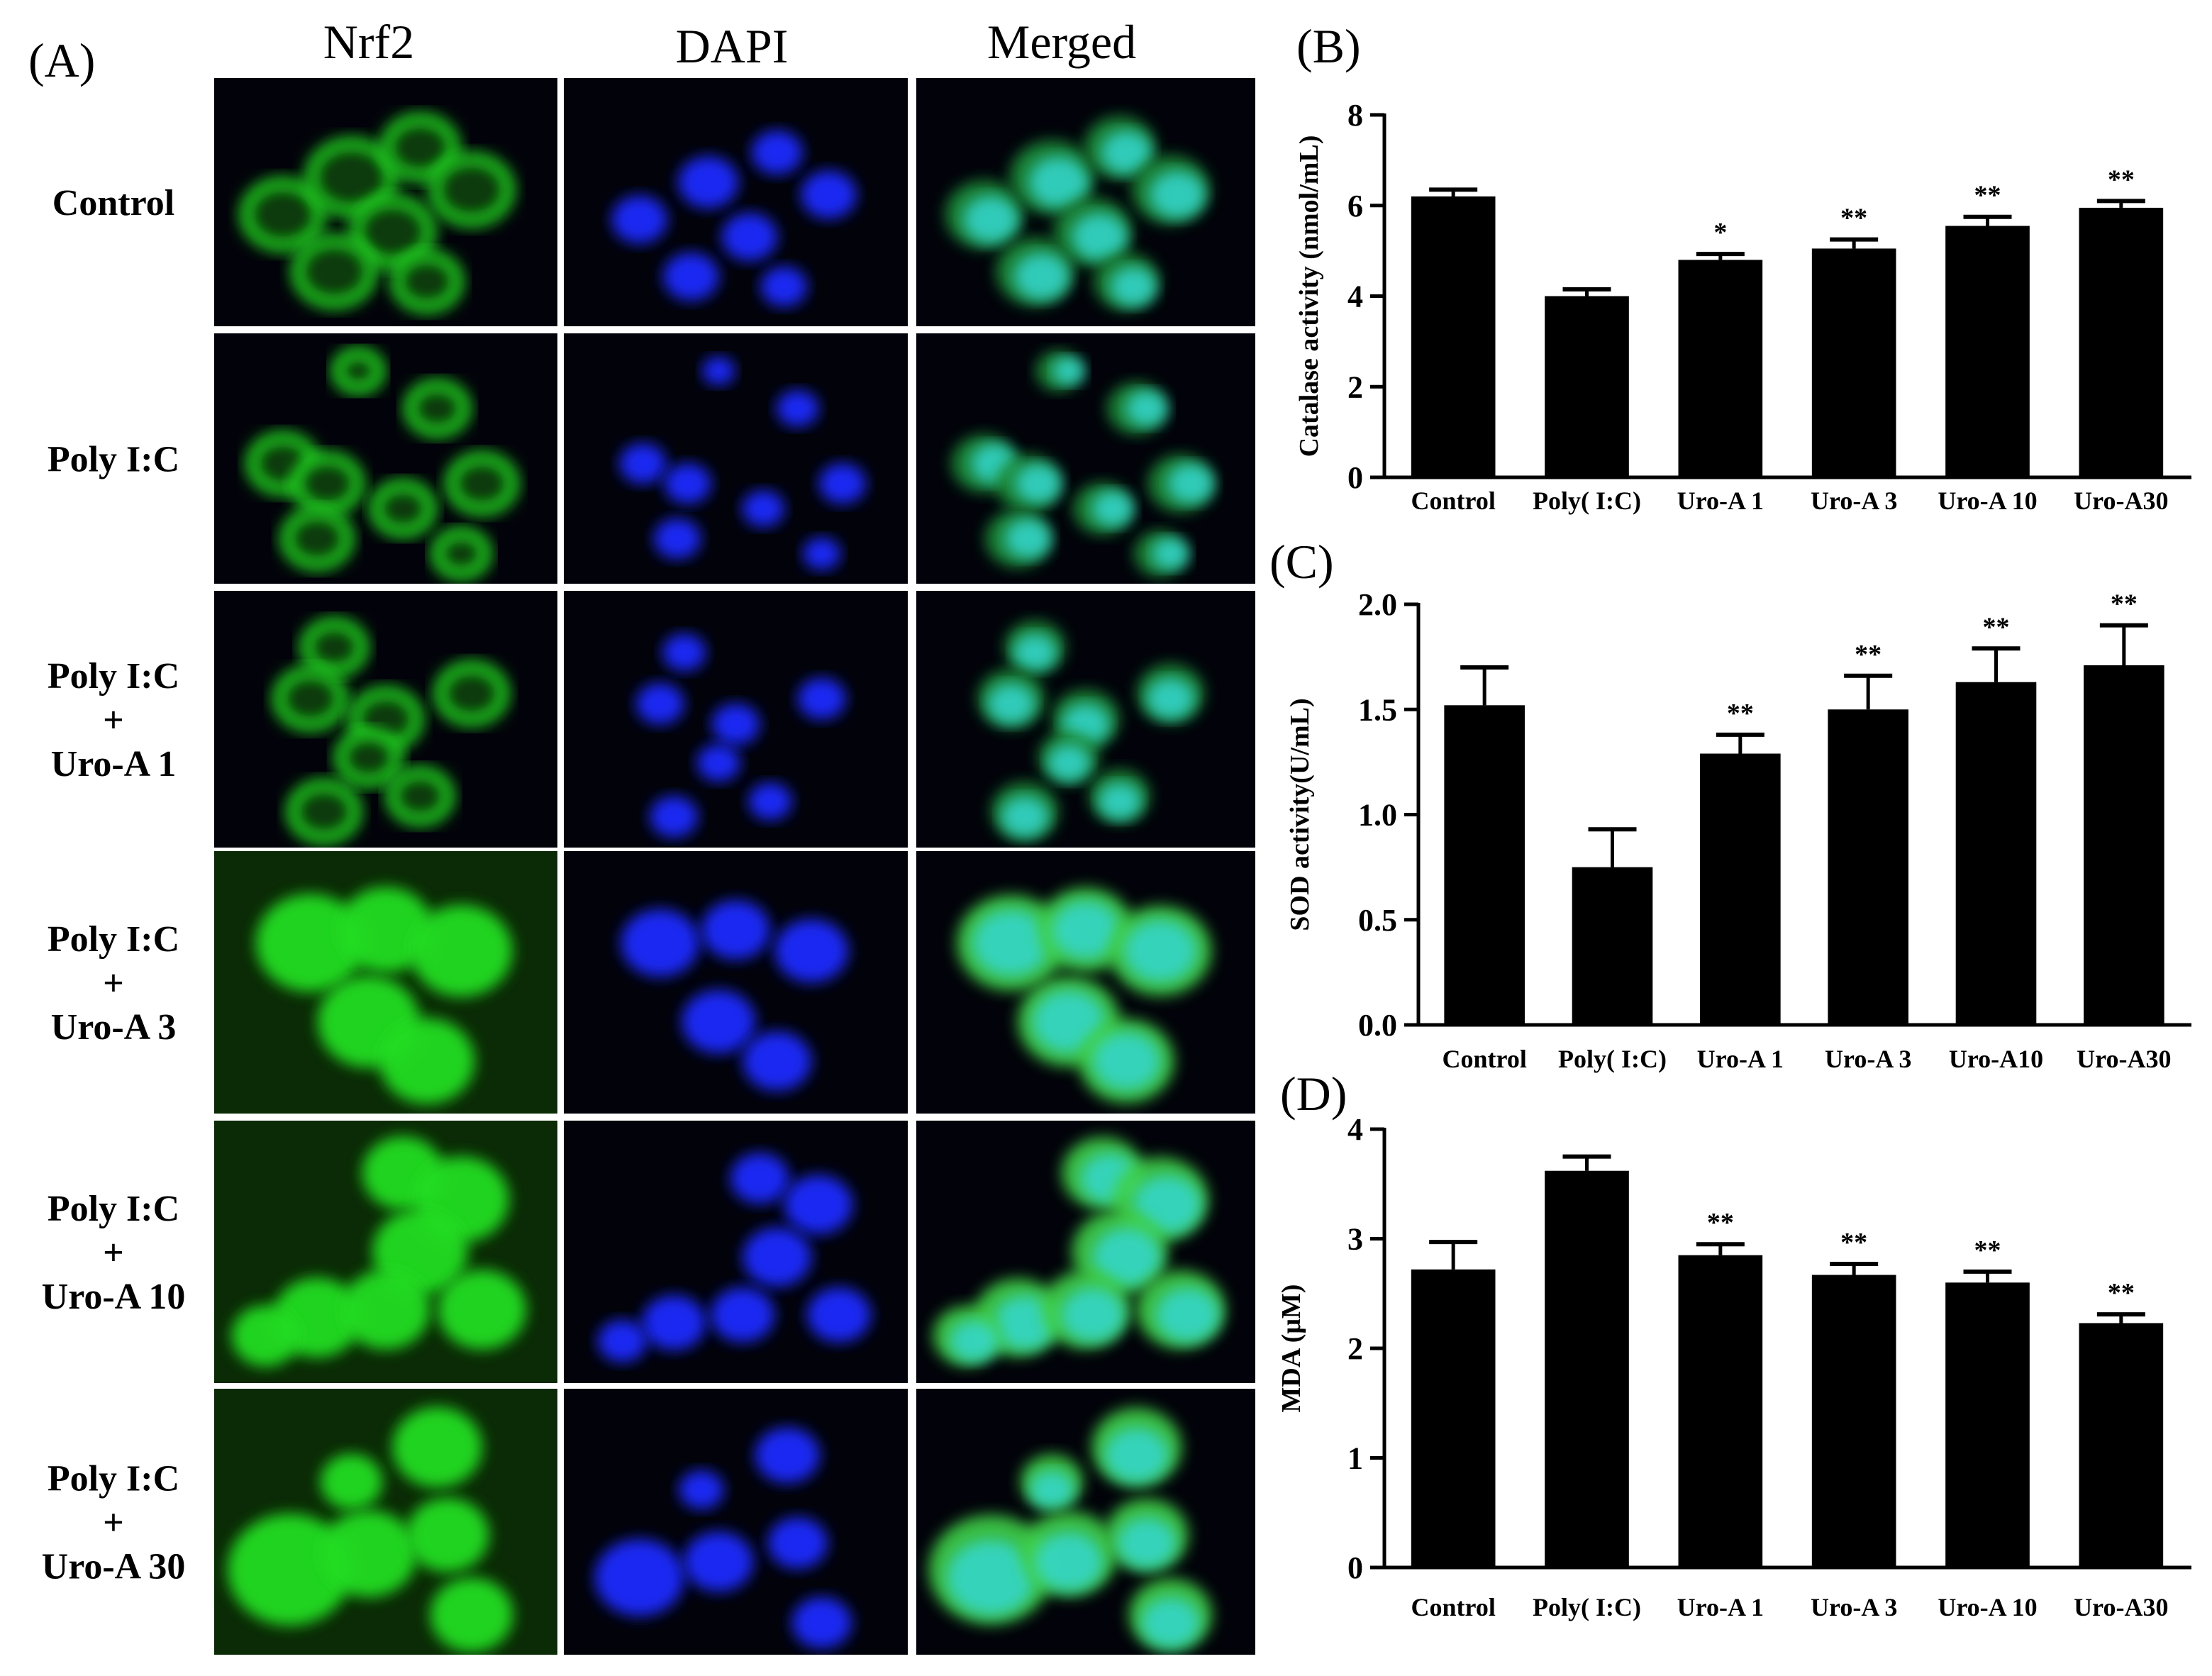 Image resolution: width=2212 pixels, height=1676 pixels. Describe the element at coordinates (2121, 501) in the screenshot. I see `category-label: Uro-A30` at that location.